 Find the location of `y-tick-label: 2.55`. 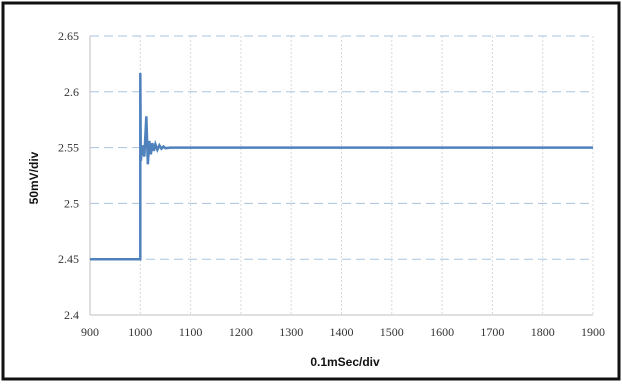

y-tick-label: 2.55 is located at coordinates (68, 148).